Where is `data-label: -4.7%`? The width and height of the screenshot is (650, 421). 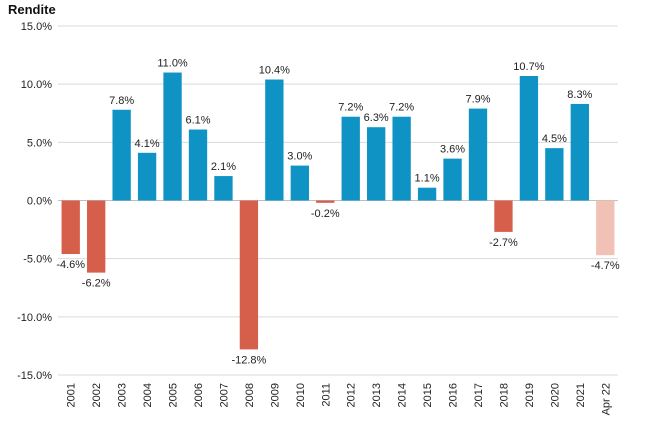
data-label: -4.7% is located at coordinates (605, 266).